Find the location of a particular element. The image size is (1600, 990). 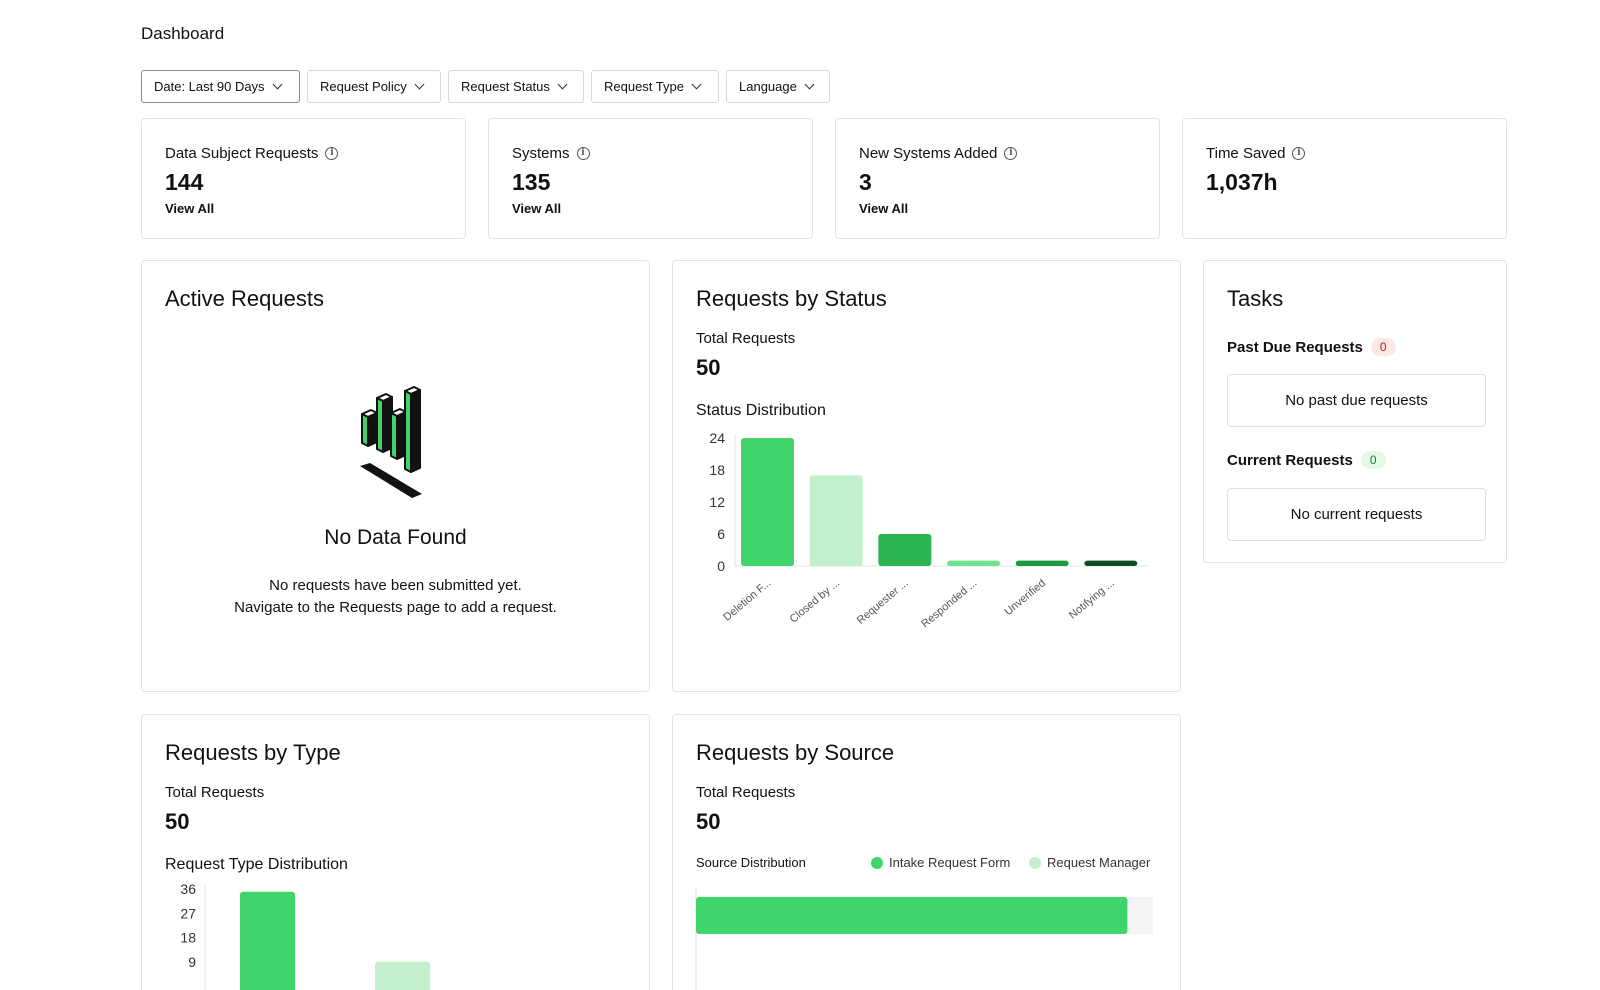

filter-language: Language is located at coordinates (778, 86).